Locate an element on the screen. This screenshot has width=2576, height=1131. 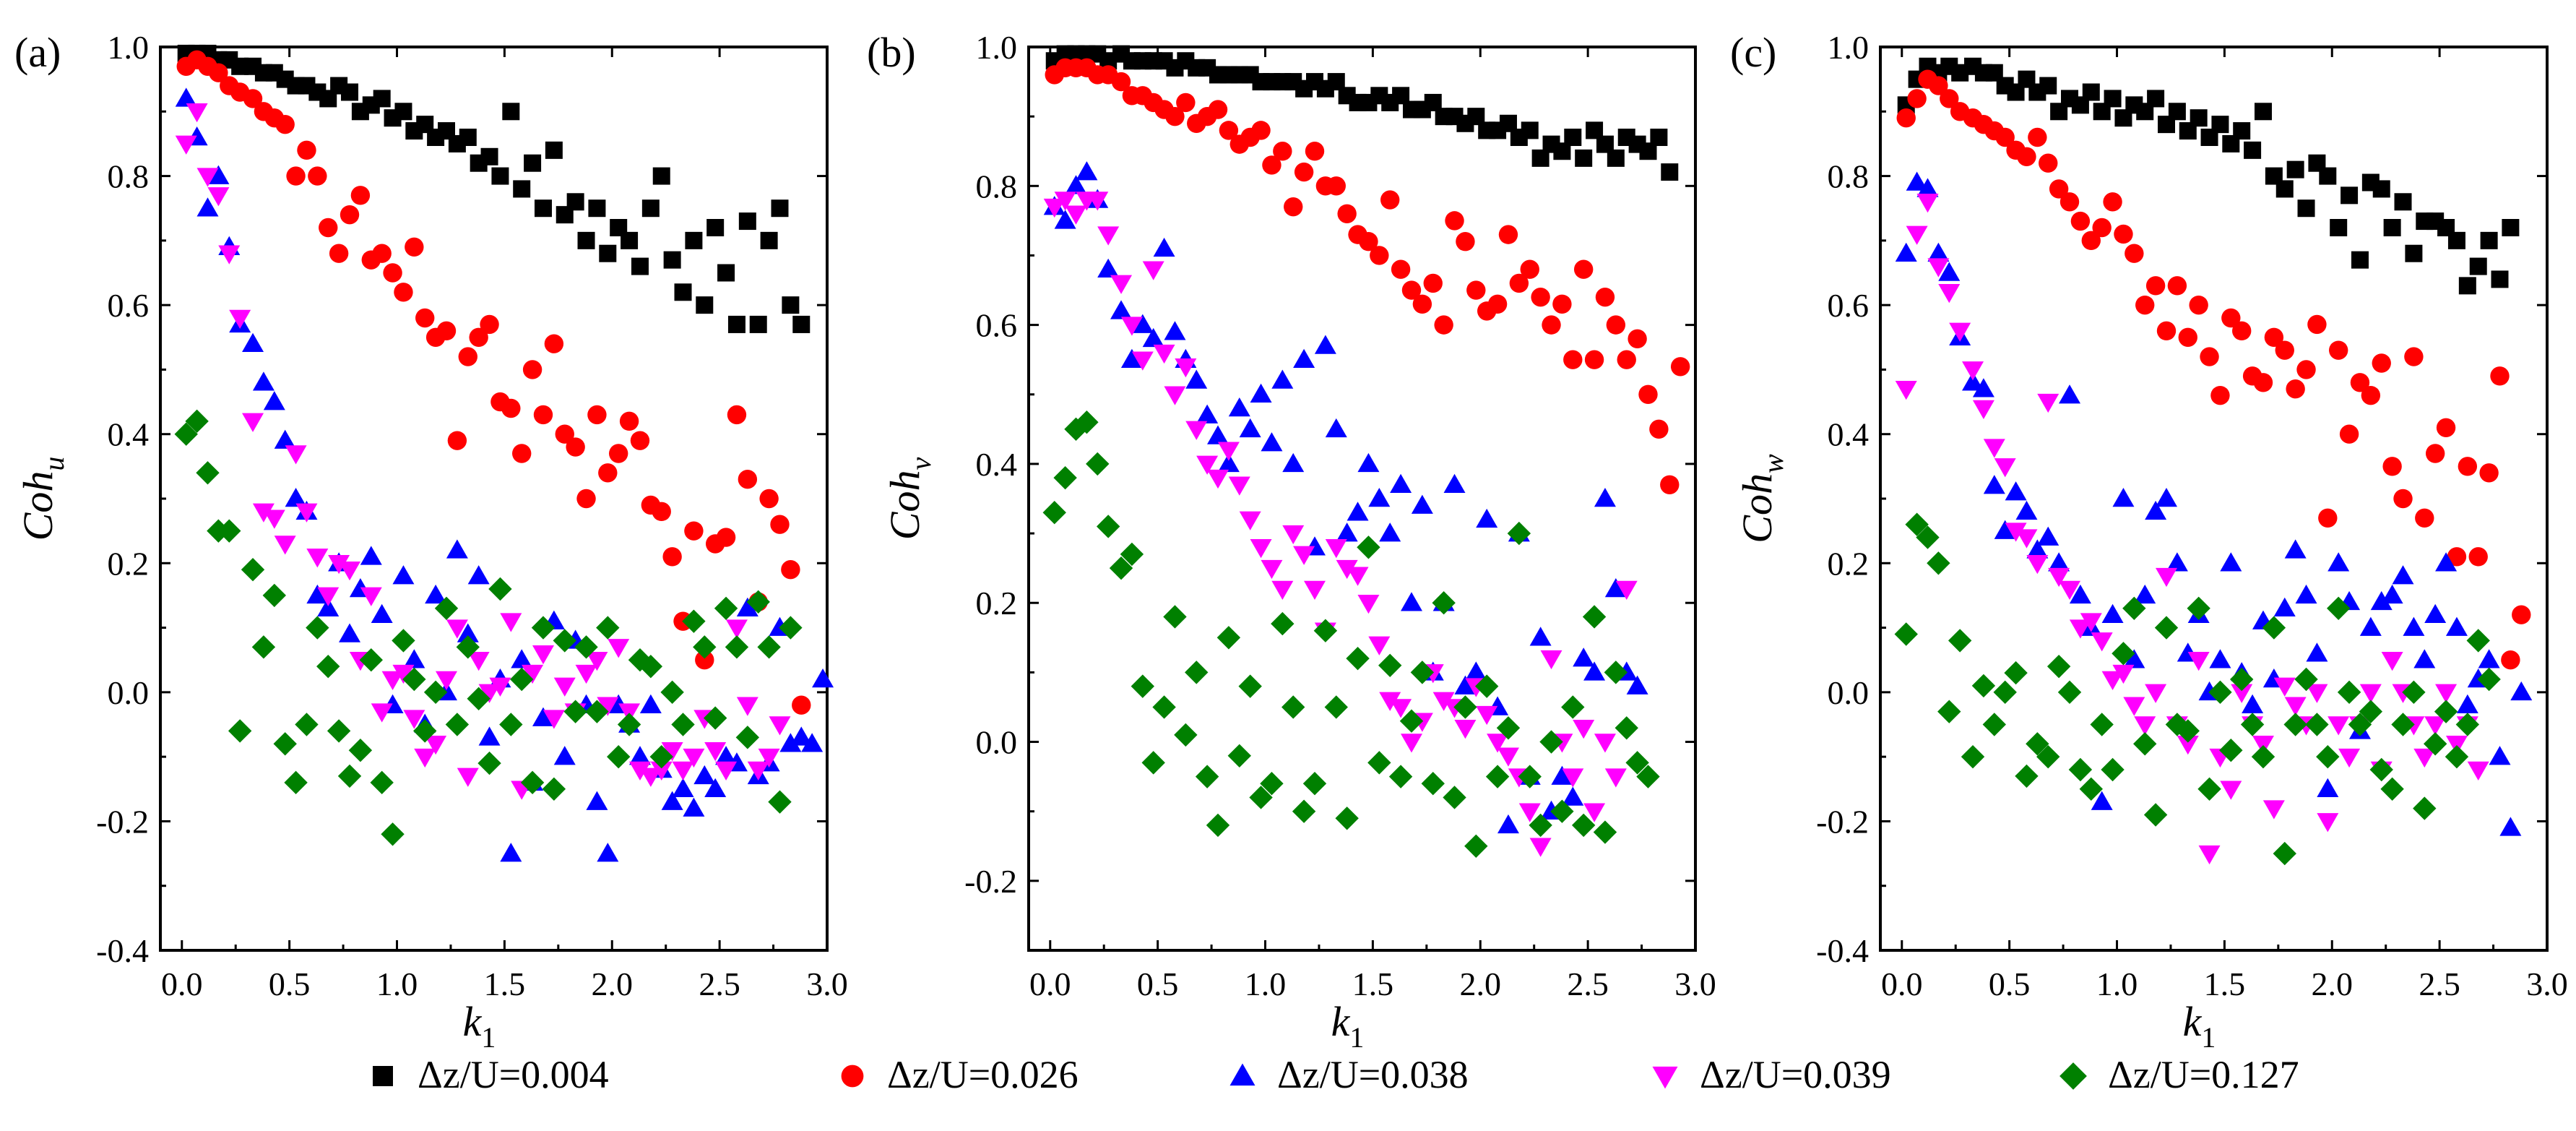
y-tick-label: 0.6 is located at coordinates (997, 325).